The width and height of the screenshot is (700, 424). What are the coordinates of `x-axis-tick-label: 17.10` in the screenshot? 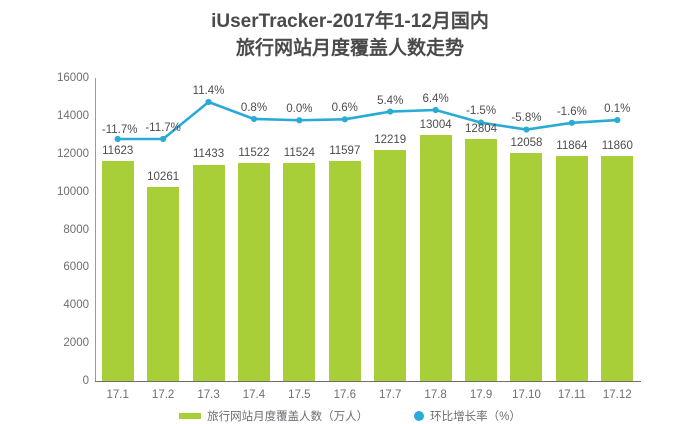 It's located at (526, 395).